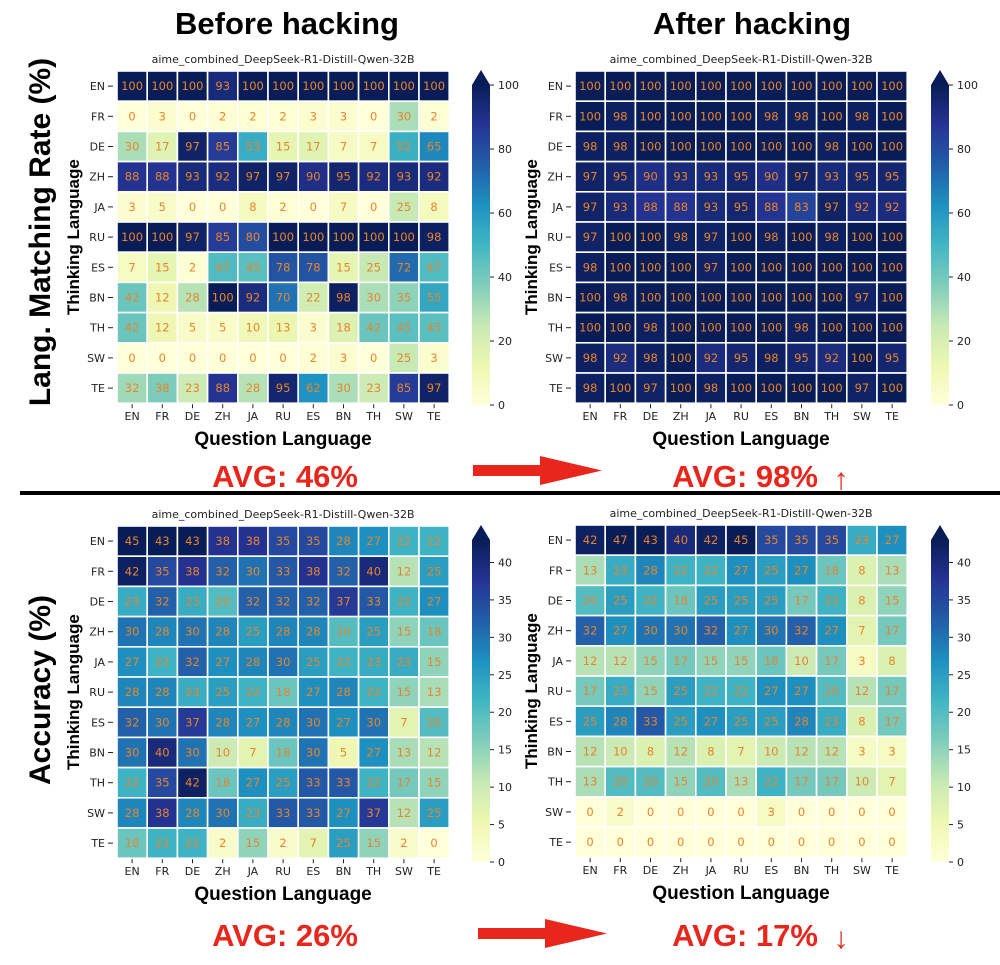  Describe the element at coordinates (132, 328) in the screenshot. I see `cell-value-label: 42` at that location.